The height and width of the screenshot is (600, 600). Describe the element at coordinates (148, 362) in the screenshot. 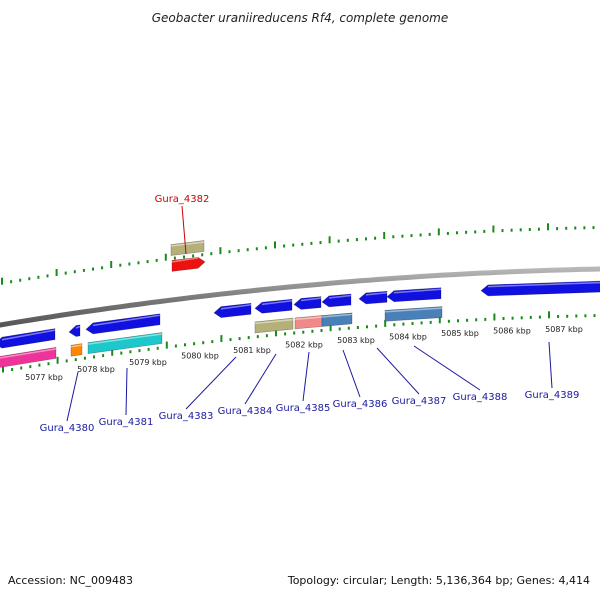

I see `scale-label: 5079 kbp` at that location.